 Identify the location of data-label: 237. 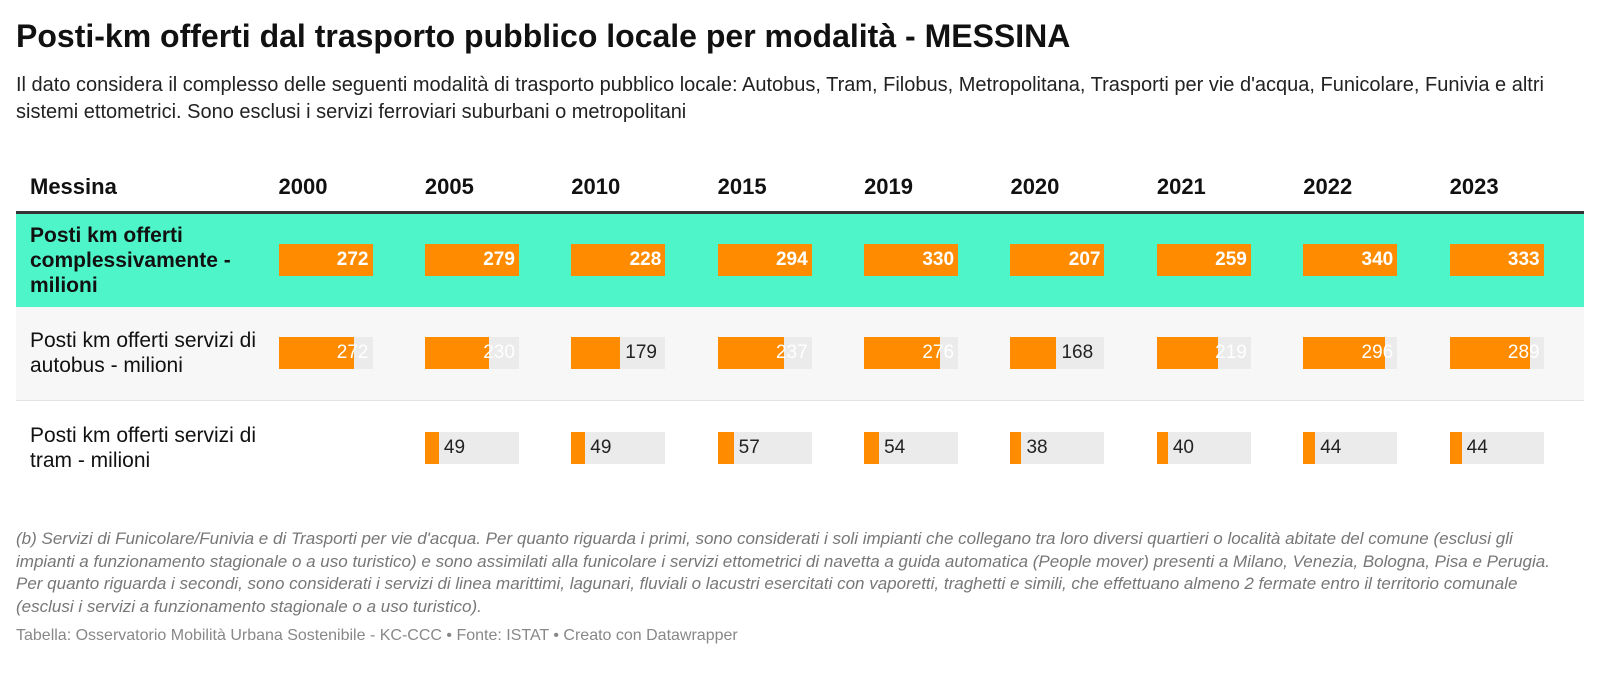
(791, 353).